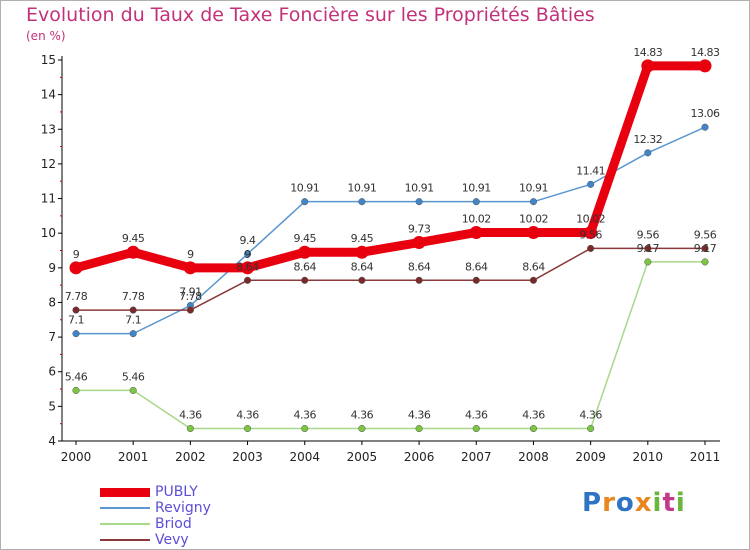 The image size is (750, 550). I want to click on x-tick-label: 2003, so click(247, 457).